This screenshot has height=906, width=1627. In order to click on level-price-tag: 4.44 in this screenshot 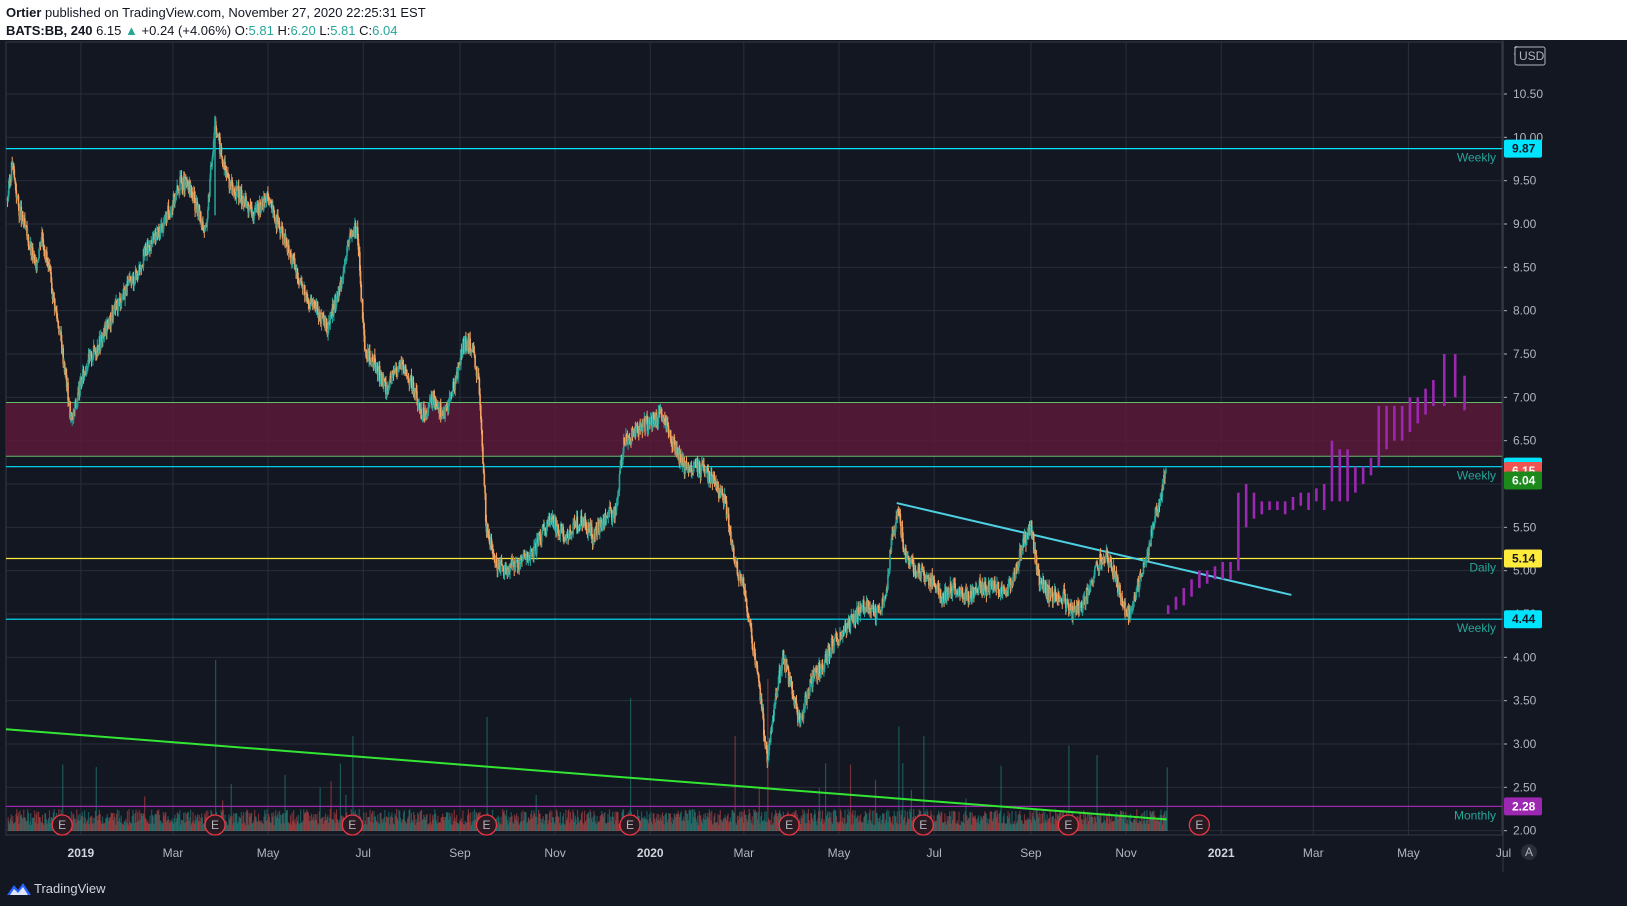, I will do `click(1524, 619)`.